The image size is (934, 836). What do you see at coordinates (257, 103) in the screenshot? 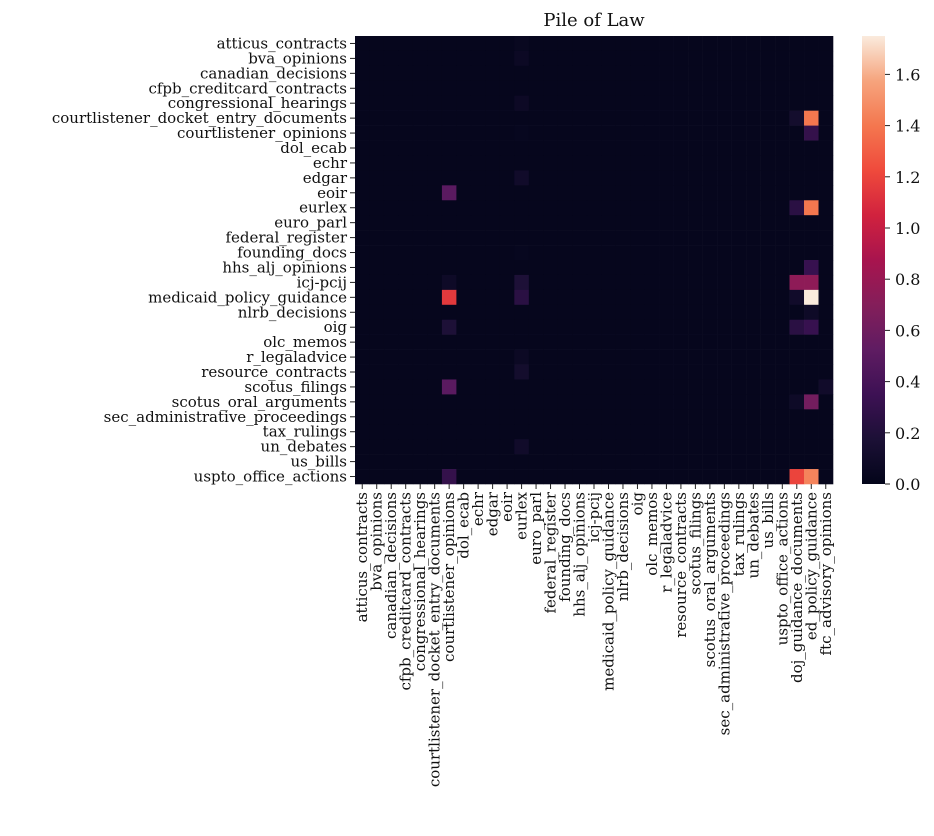
I see `y-tick-label: congressional_hearings` at bounding box center [257, 103].